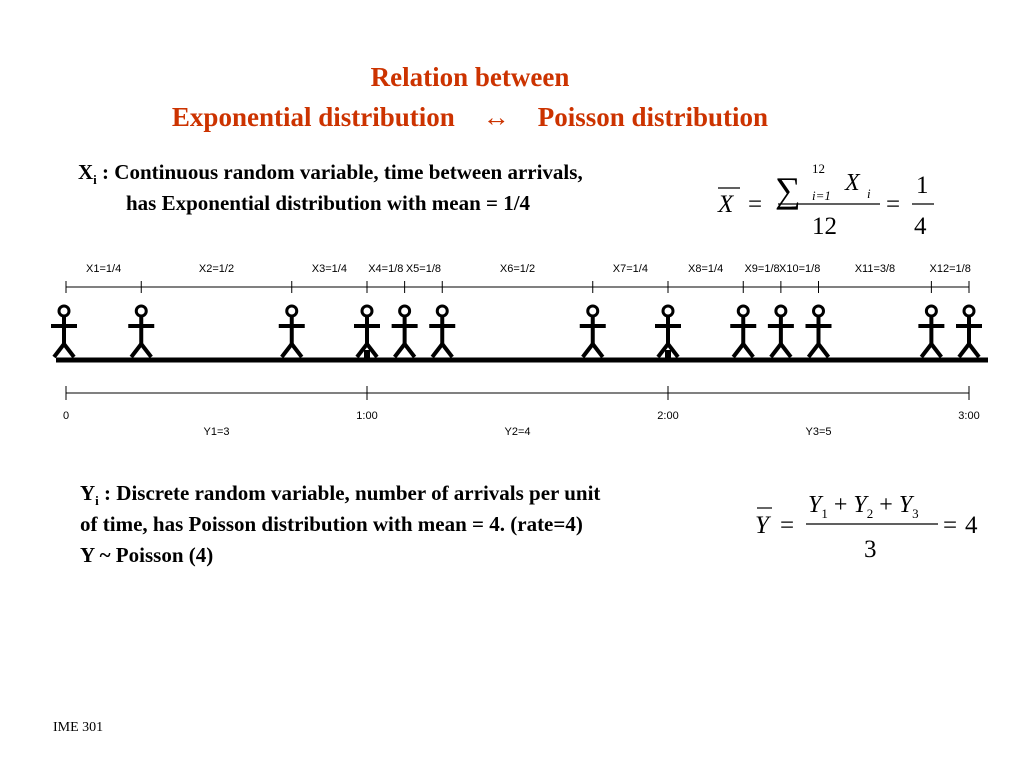  I want to click on count-label: Y1=3, so click(217, 432).